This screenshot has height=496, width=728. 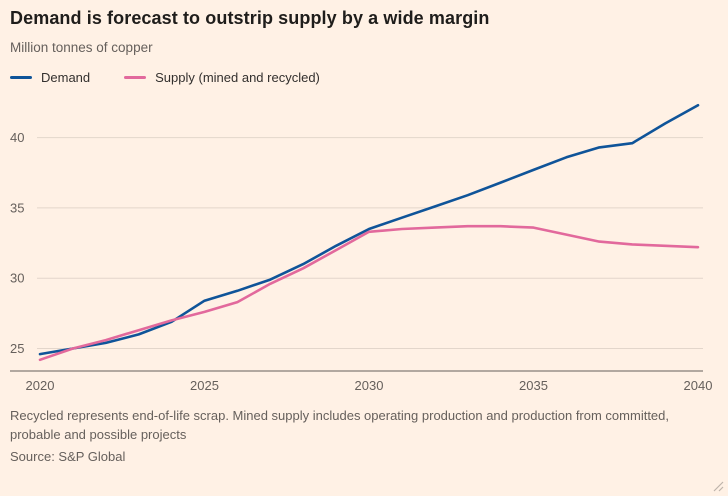 What do you see at coordinates (533, 385) in the screenshot?
I see `x-tick-label: 2035` at bounding box center [533, 385].